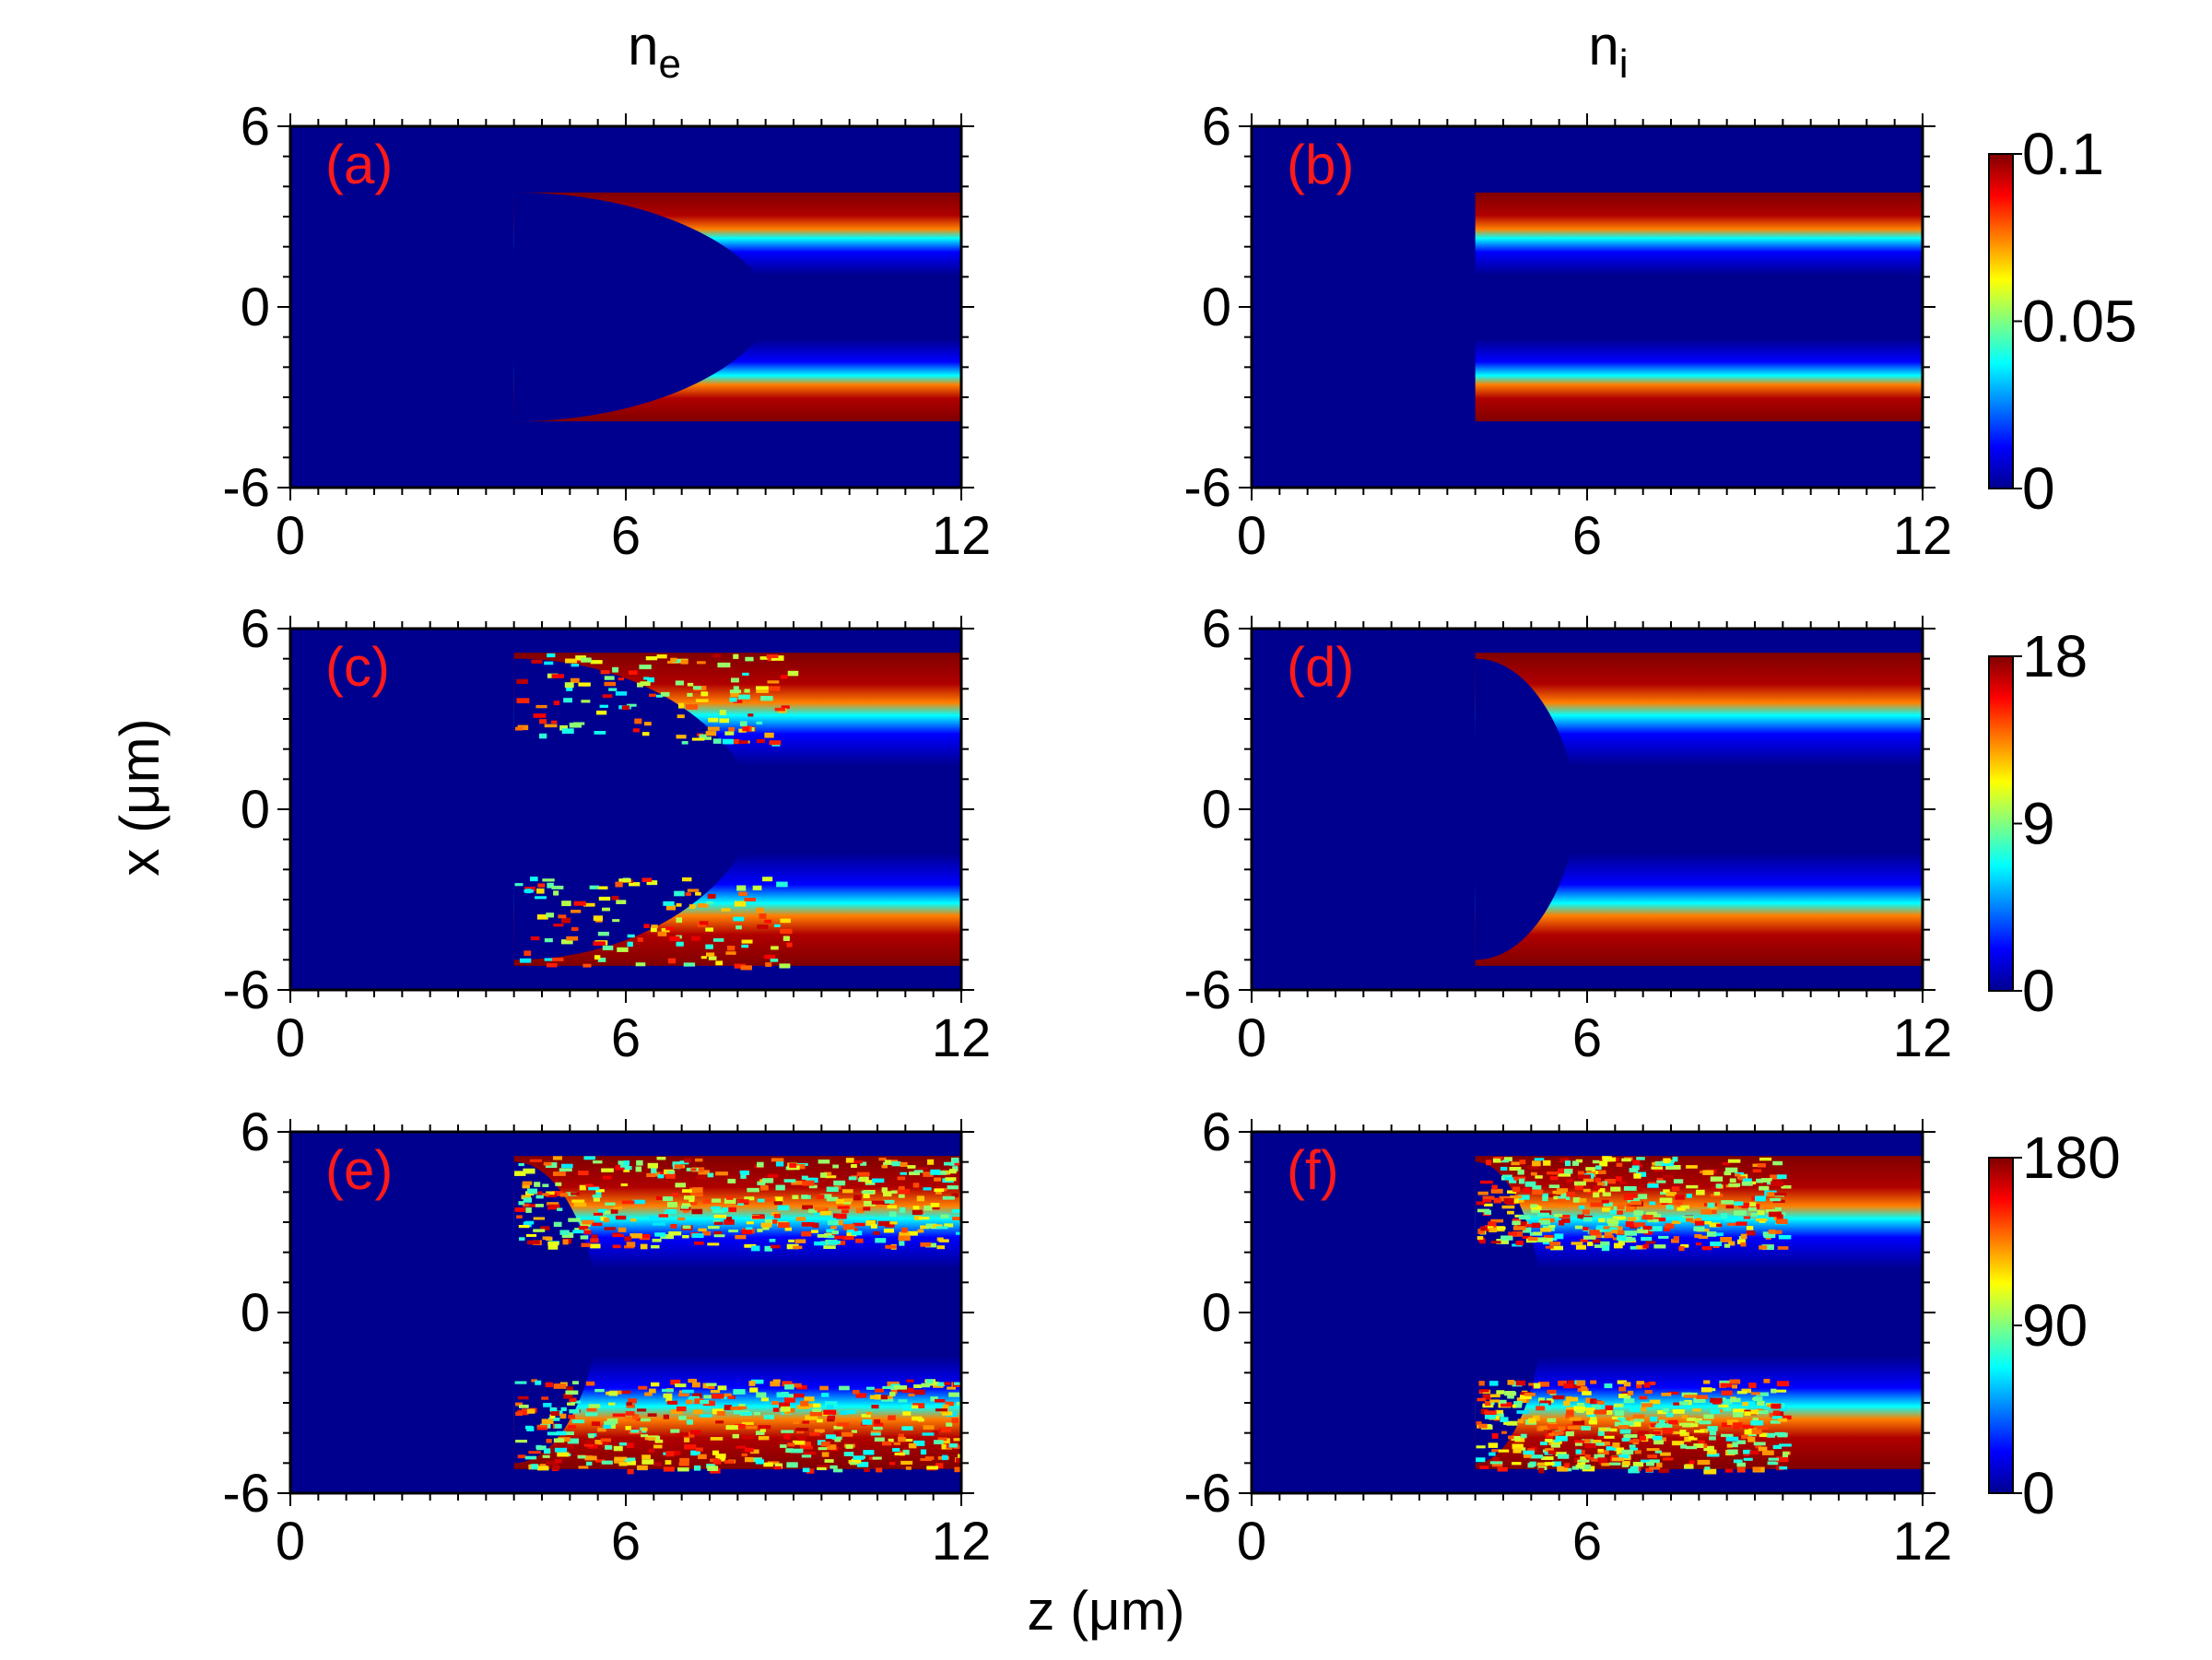 The width and height of the screenshot is (2212, 1660). Describe the element at coordinates (625, 1312) in the screenshot. I see `density-map` at that location.